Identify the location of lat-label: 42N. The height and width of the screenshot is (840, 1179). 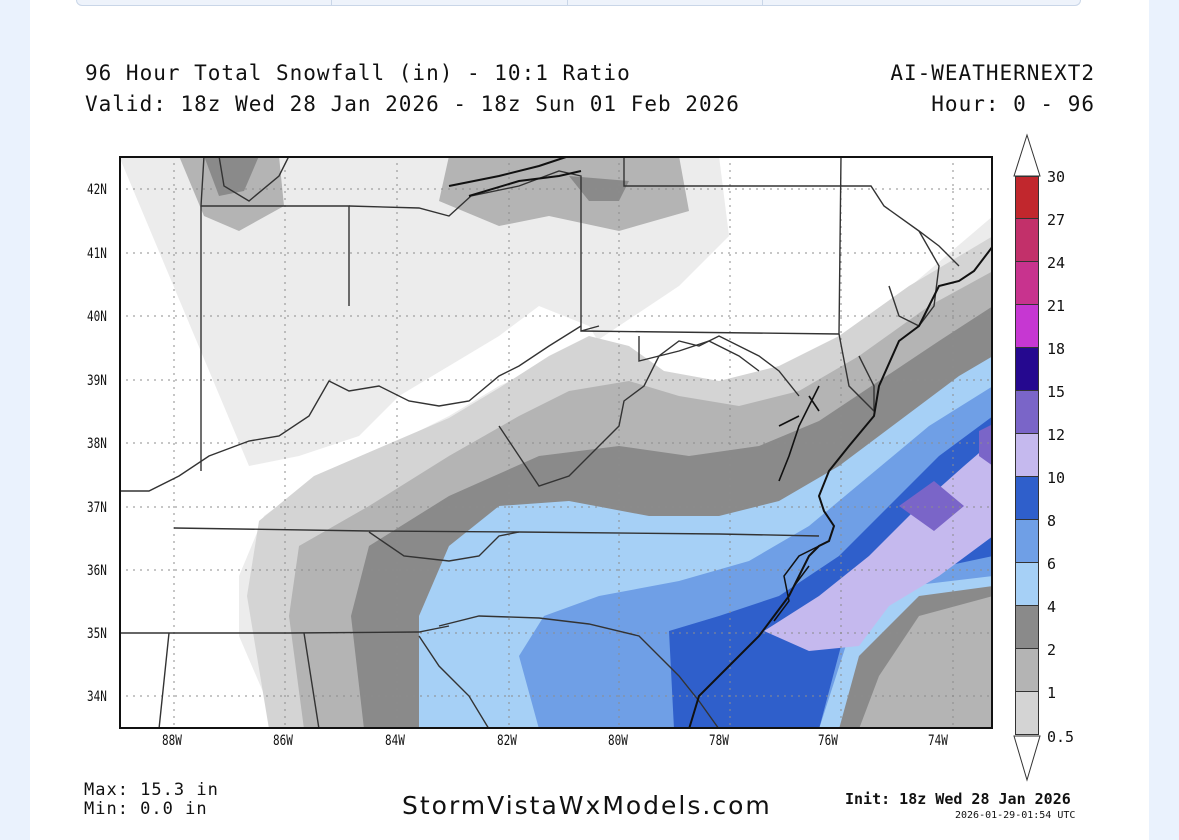
(97, 189).